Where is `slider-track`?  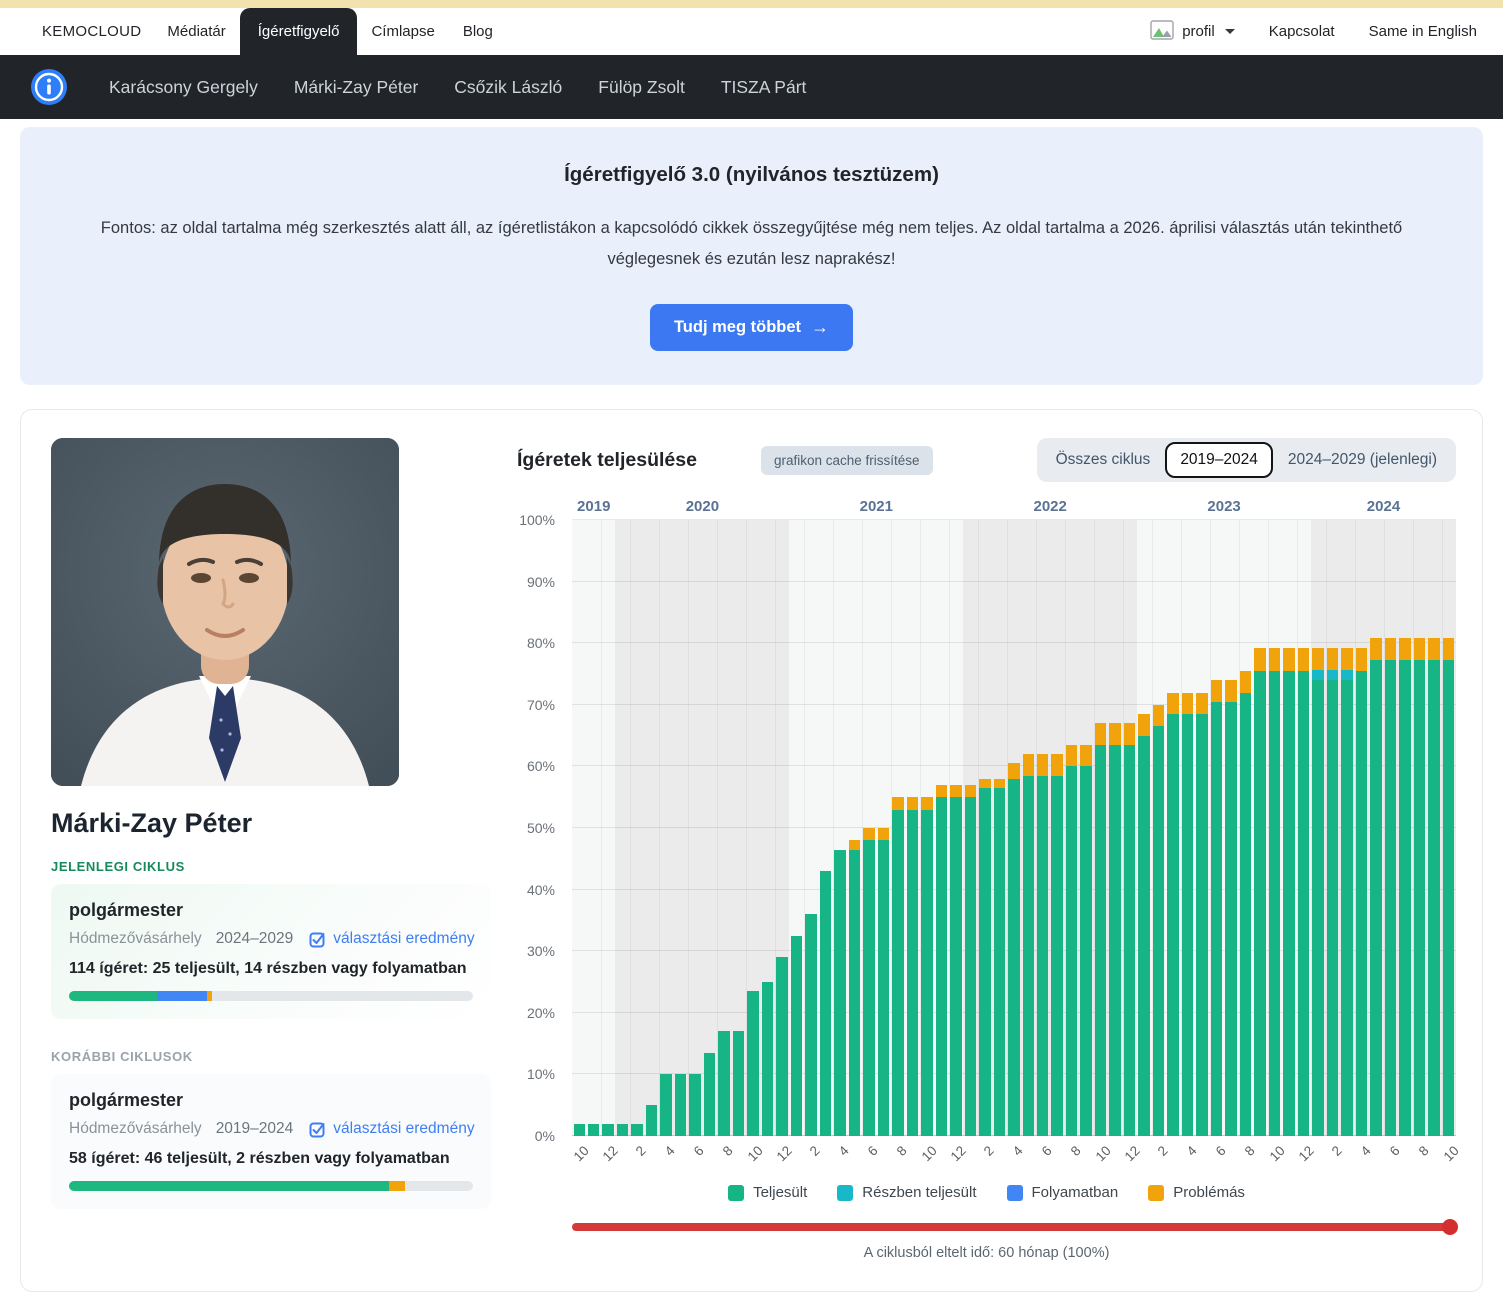 slider-track is located at coordinates (1014, 1227).